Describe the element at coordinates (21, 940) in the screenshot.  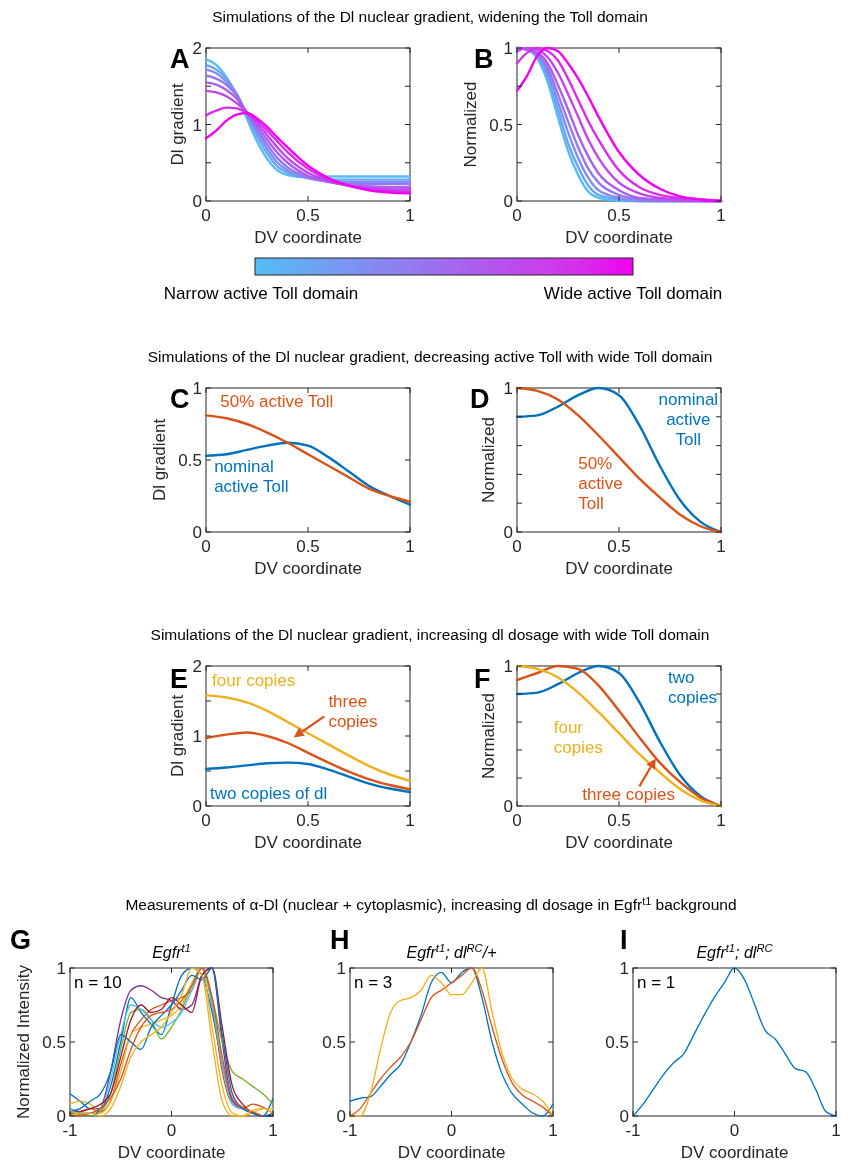
I see `text: G` at that location.